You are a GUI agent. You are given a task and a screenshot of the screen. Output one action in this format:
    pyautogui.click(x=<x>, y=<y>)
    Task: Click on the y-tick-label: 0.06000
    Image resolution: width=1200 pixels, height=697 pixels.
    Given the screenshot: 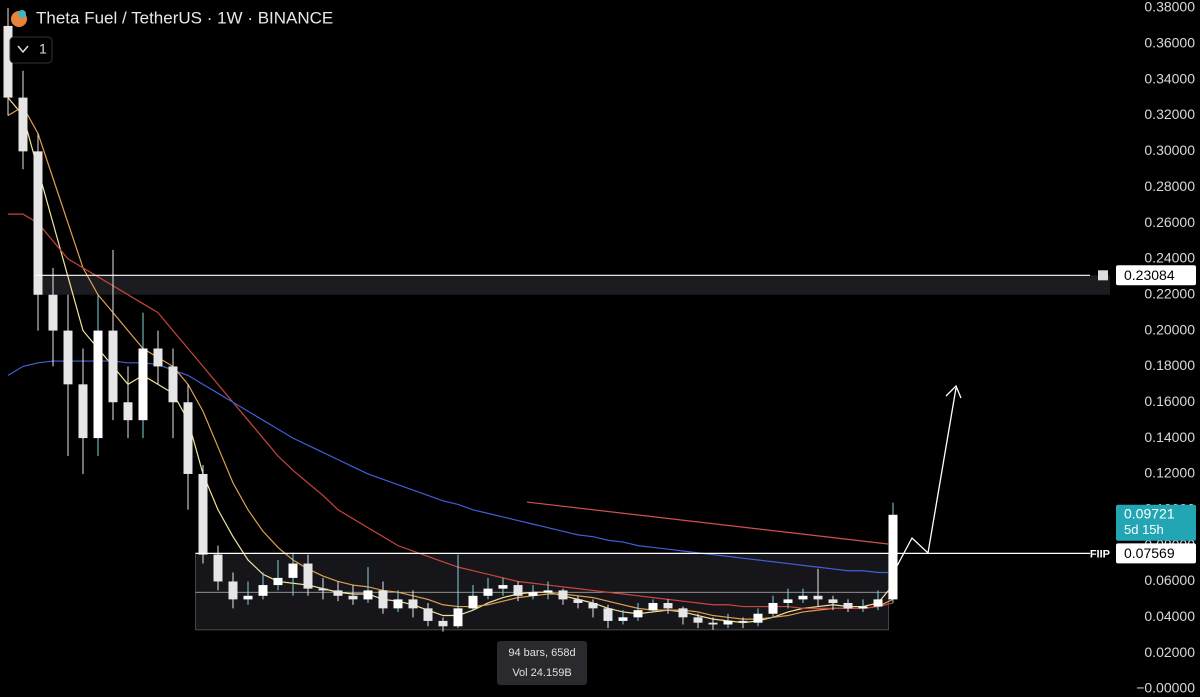 What is the action you would take?
    pyautogui.click(x=1169, y=580)
    